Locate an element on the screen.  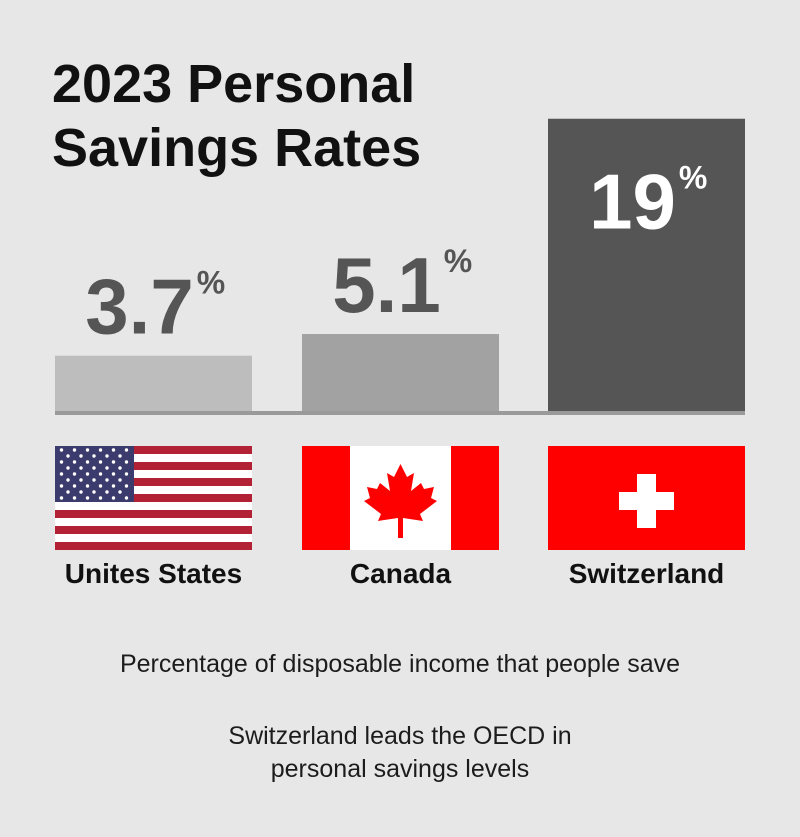
caption-highlight-line-2: personal savings levels is located at coordinates (400, 769).